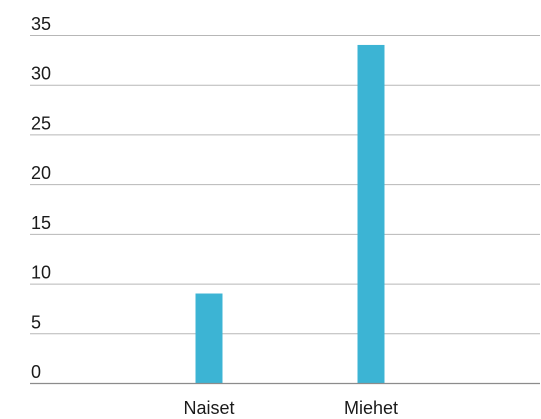  I want to click on x-category-label-miehet: Miehet, so click(371, 408).